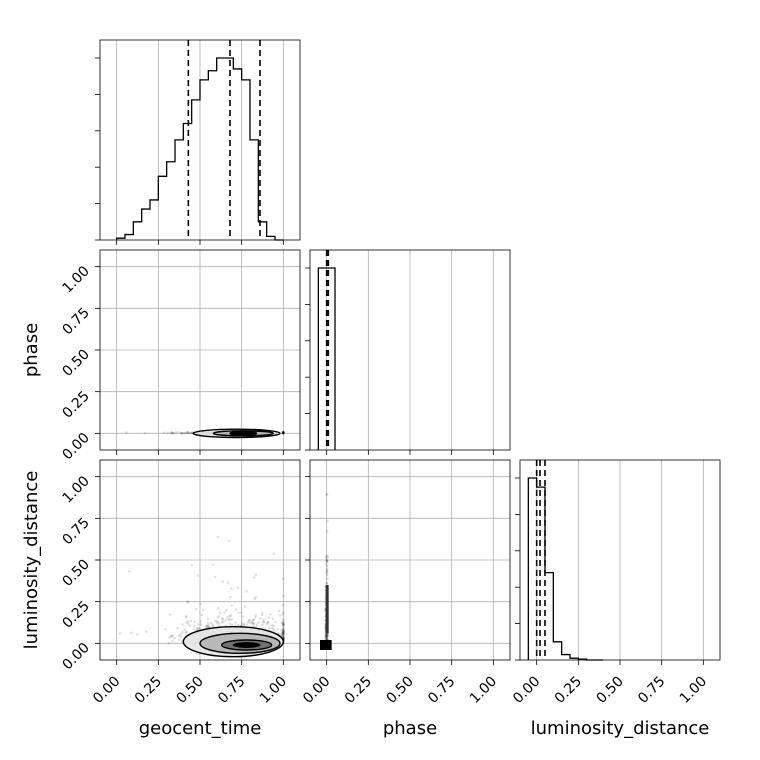 The height and width of the screenshot is (760, 760). I want to click on y-tick-label-0: 0.00, so click(75, 446).